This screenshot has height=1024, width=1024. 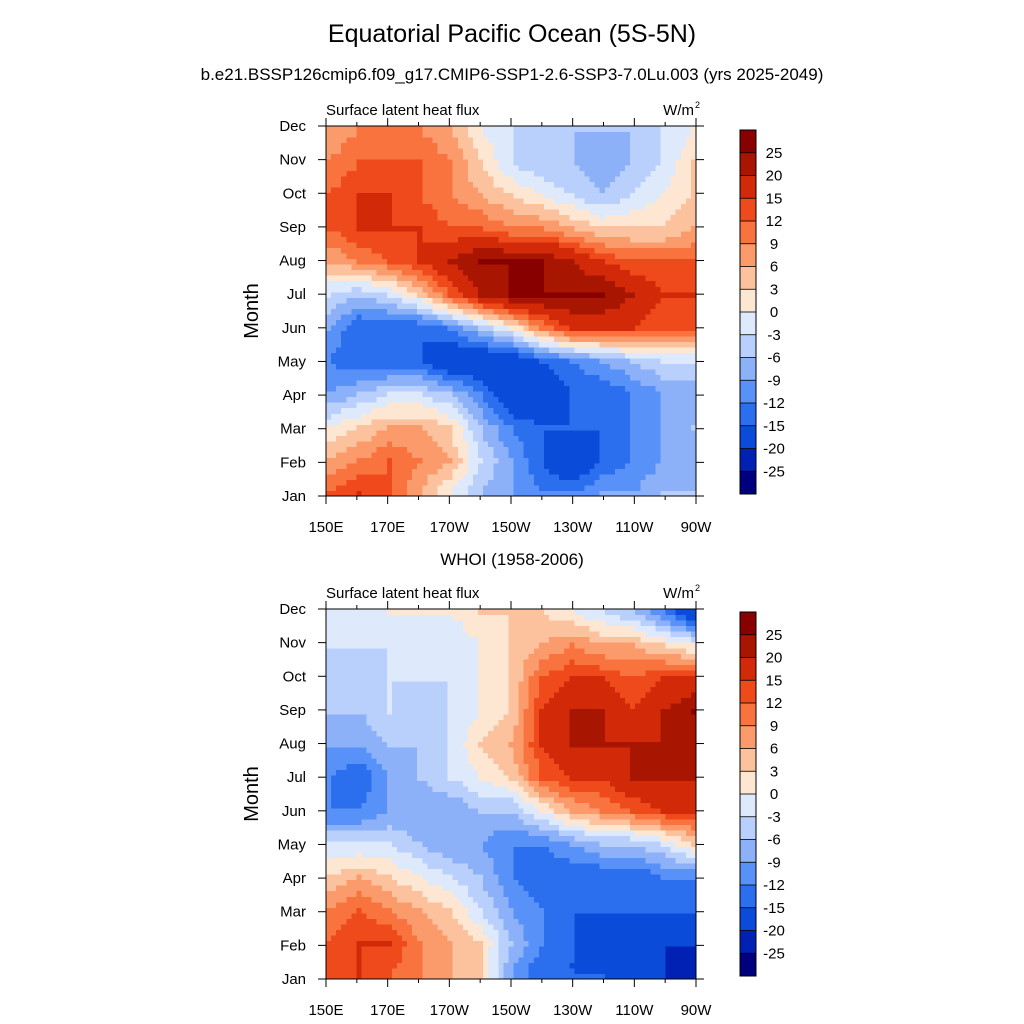 What do you see at coordinates (293, 429) in the screenshot?
I see `y-tick-label: Mar` at bounding box center [293, 429].